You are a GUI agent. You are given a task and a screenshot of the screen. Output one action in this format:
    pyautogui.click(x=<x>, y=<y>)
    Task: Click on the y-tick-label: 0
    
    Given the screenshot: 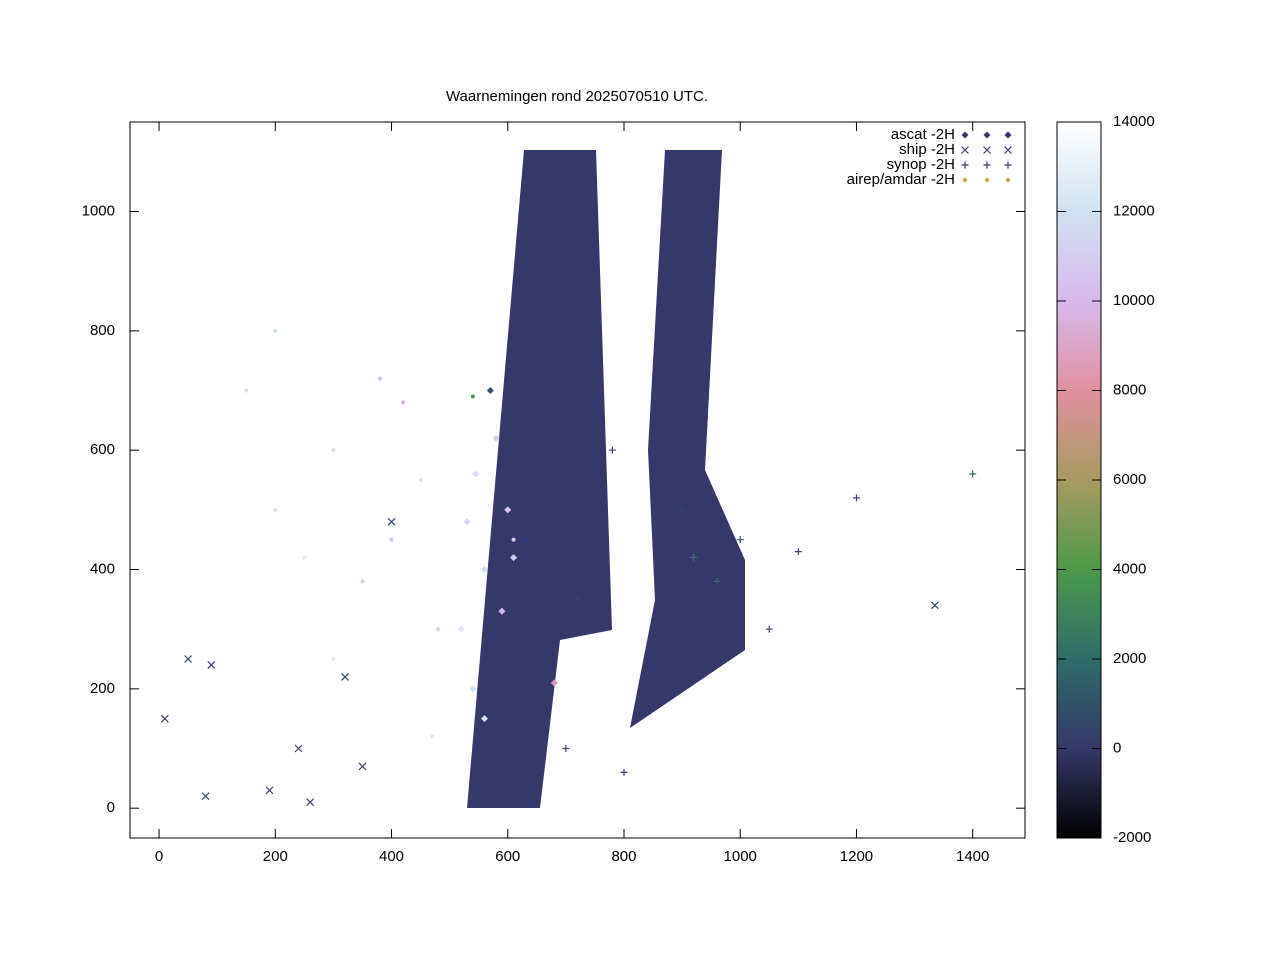 What is the action you would take?
    pyautogui.click(x=111, y=807)
    